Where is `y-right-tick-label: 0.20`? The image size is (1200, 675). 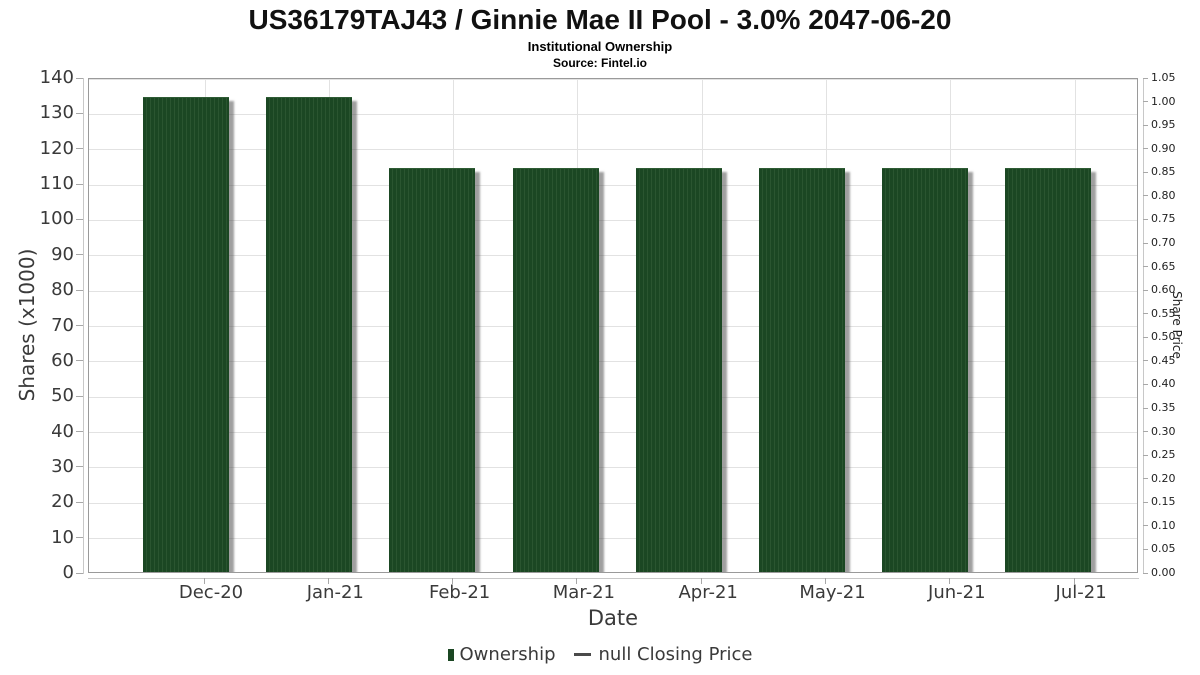
y-right-tick-label: 0.20 is located at coordinates (1163, 478).